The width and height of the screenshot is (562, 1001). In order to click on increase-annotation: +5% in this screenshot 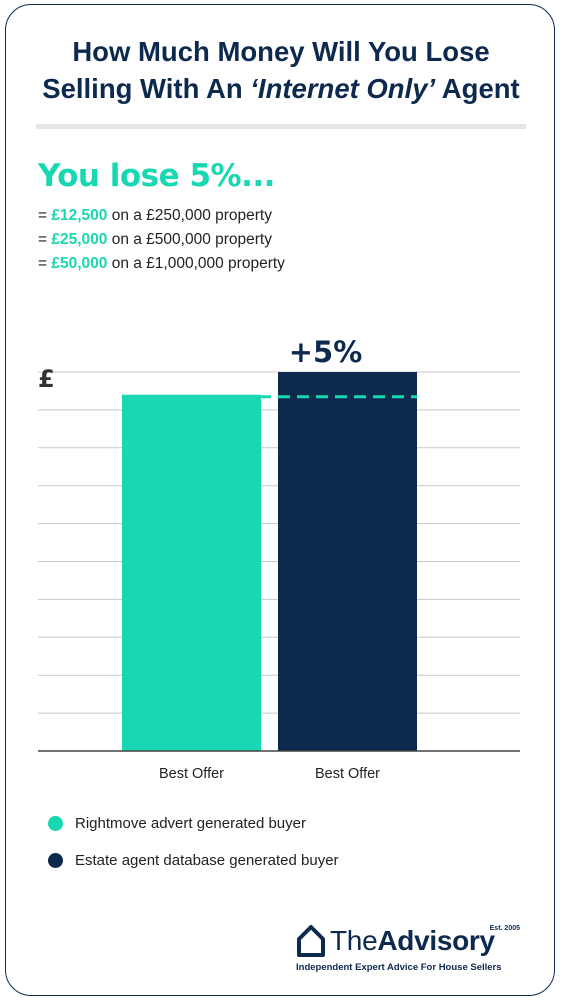, I will do `click(326, 352)`.